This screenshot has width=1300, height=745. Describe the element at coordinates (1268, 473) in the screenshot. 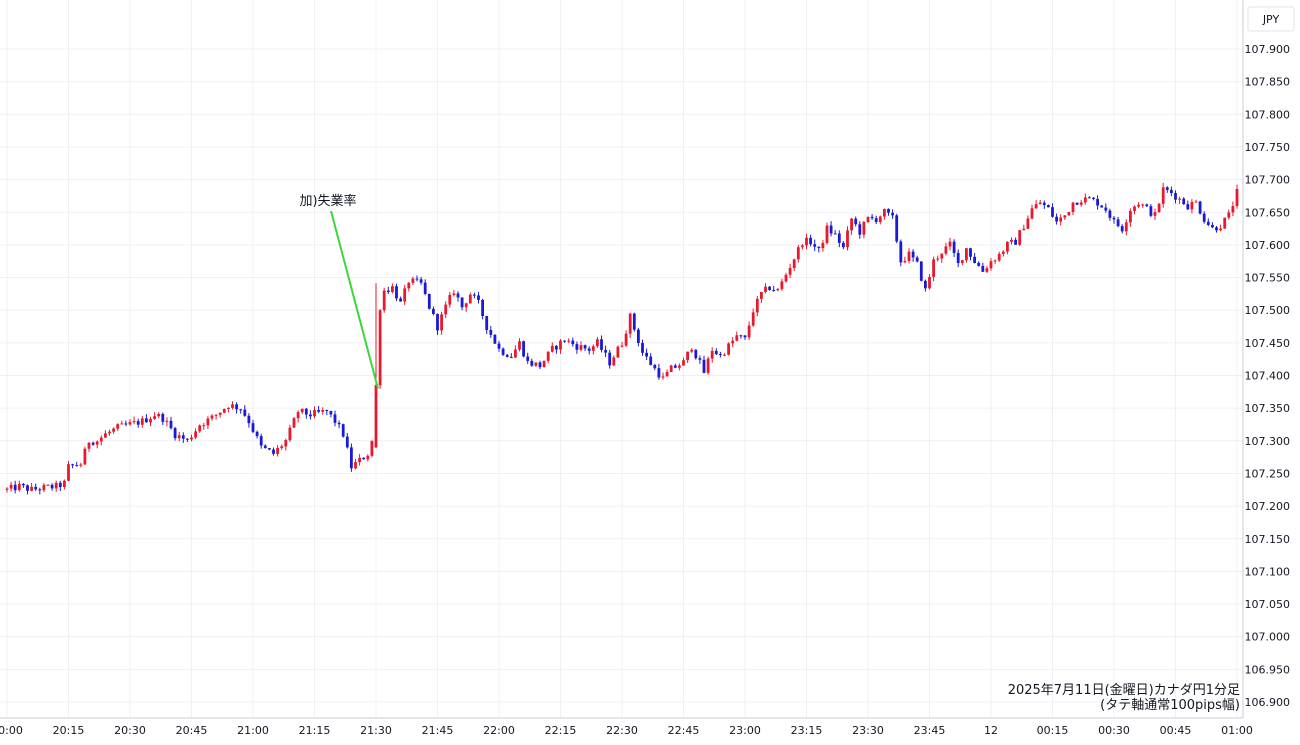

I see `y-tick-label: 107.250` at that location.